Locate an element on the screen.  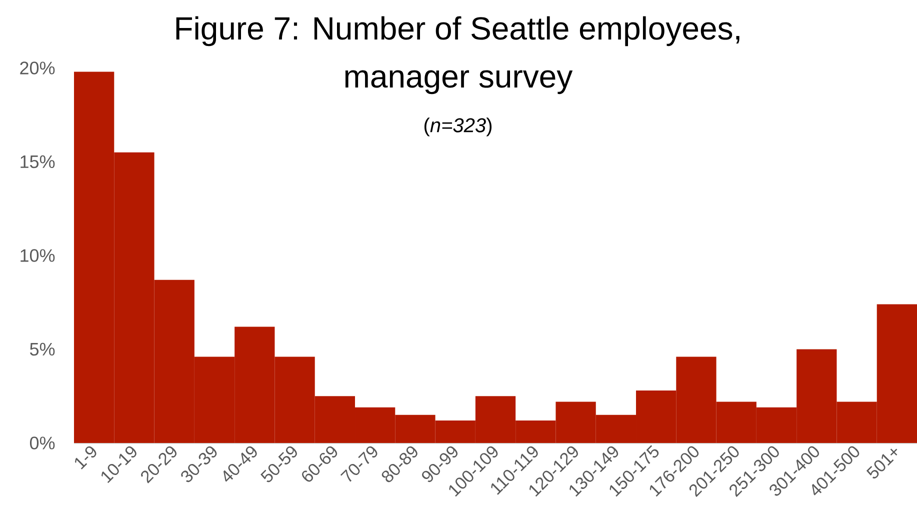
x-tick-label: 1-9 is located at coordinates (85, 458).